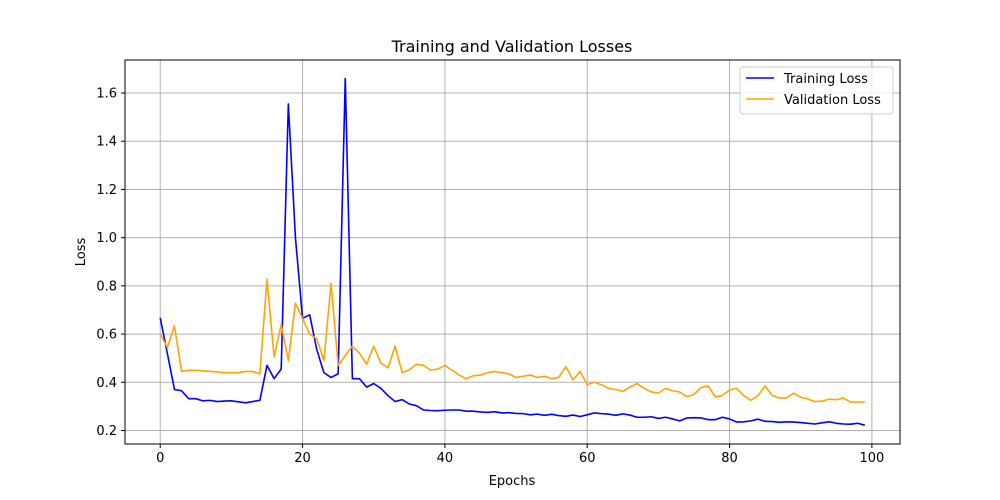 The width and height of the screenshot is (1000, 500). Describe the element at coordinates (106, 335) in the screenshot. I see `y-tick-label: 0.6` at that location.